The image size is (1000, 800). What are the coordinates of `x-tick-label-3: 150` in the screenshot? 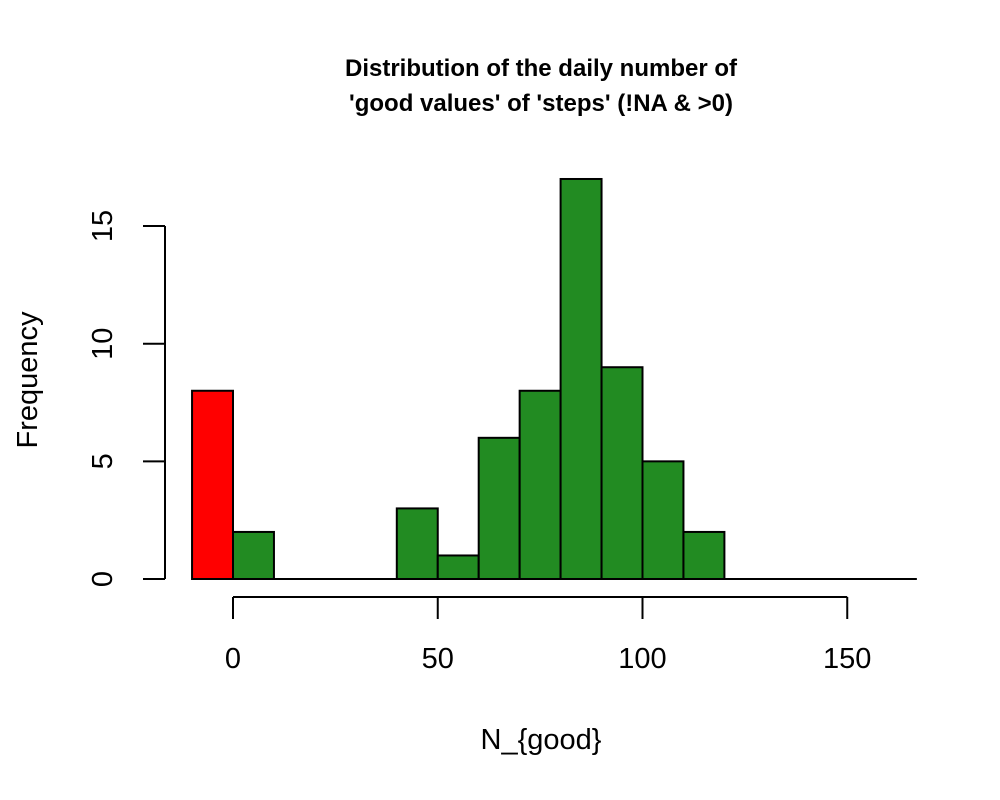 It's located at (847, 659).